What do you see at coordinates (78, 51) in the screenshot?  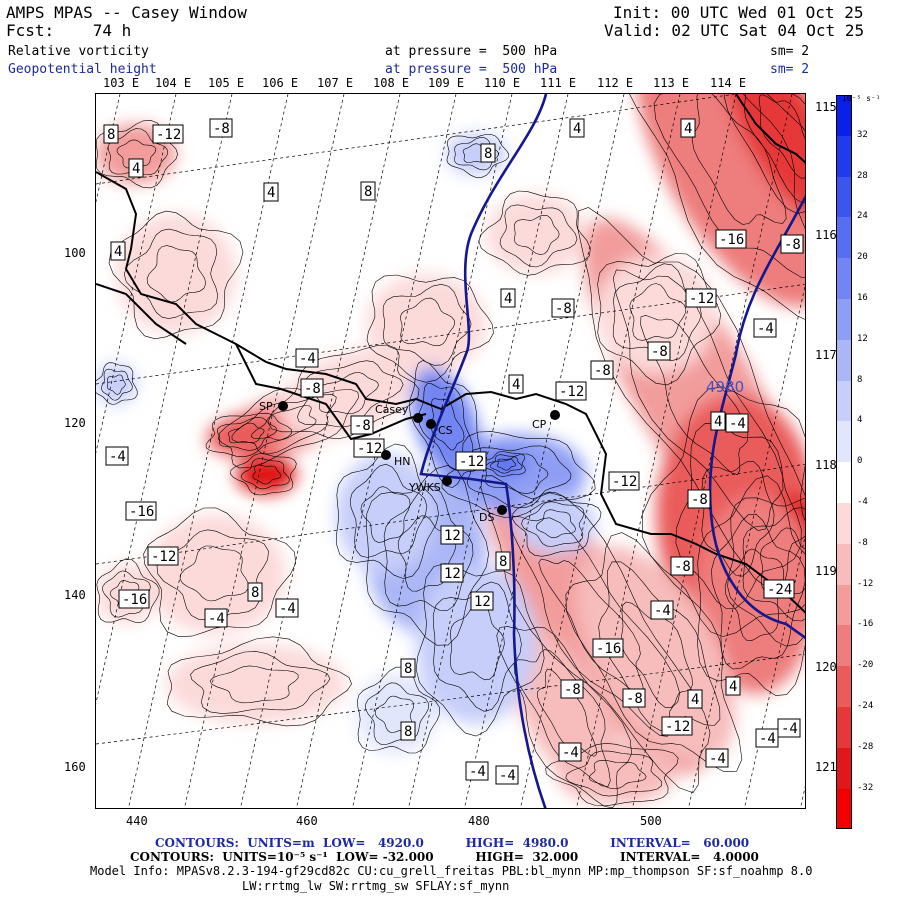 I see `field1-name: Relative vorticity` at bounding box center [78, 51].